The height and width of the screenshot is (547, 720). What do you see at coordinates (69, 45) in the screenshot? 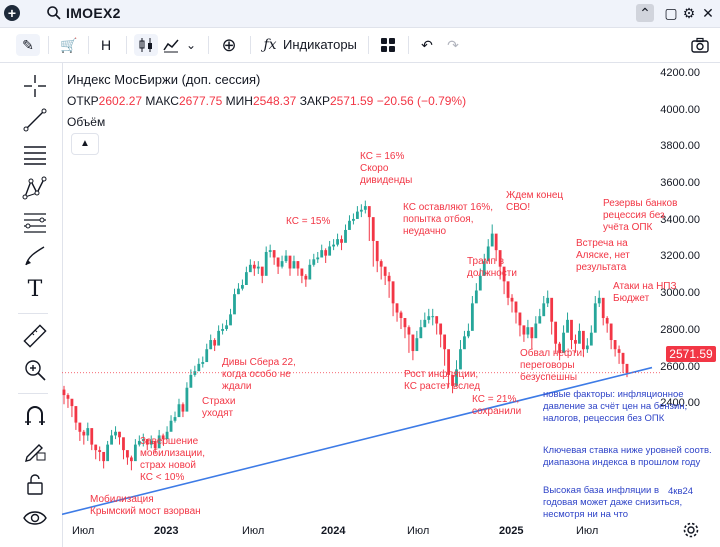
I see `cart-icon: 🛒` at bounding box center [69, 45].